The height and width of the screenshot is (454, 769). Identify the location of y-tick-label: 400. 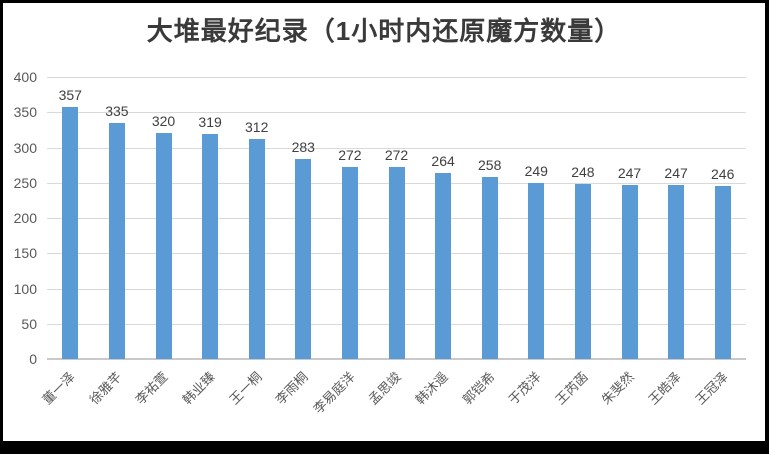
(25, 77).